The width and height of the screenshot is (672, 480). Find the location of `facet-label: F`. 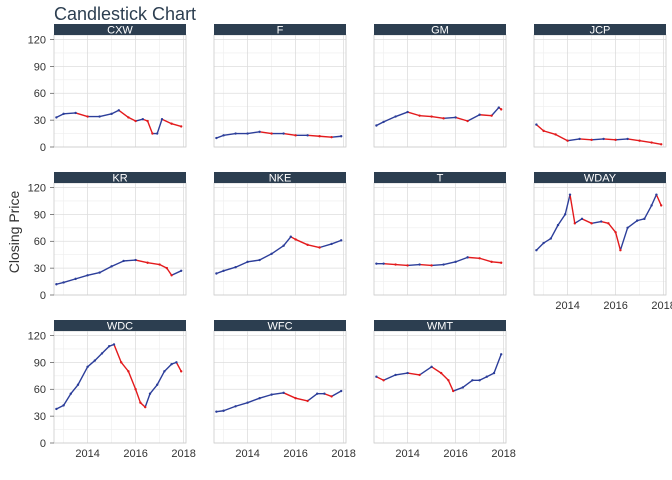

facet-label: F is located at coordinates (280, 31).